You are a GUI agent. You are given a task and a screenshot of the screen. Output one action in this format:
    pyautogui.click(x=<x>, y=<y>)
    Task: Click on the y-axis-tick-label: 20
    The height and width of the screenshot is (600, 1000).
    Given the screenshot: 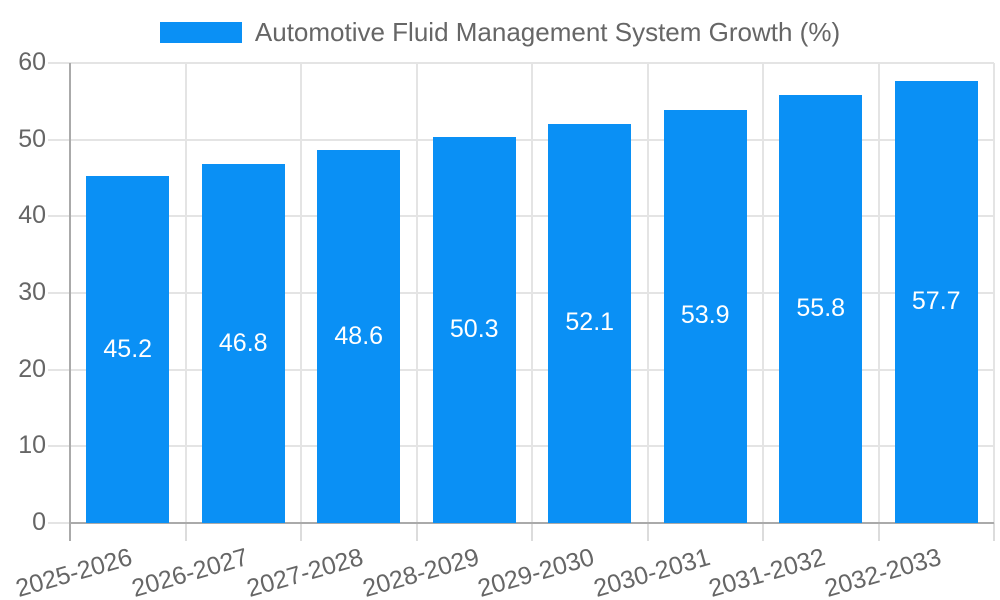 What is the action you would take?
    pyautogui.click(x=32, y=368)
    